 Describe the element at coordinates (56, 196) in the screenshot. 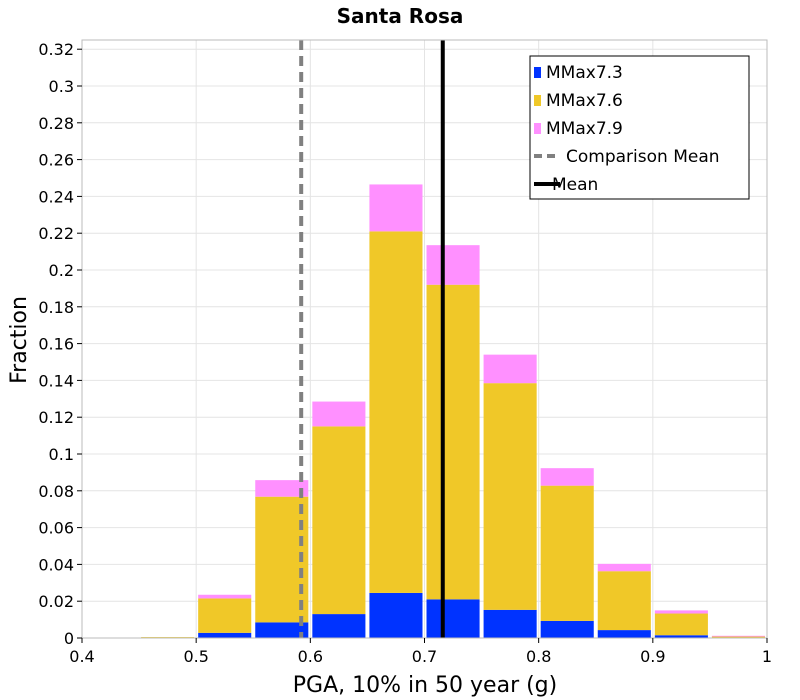

I see `y-tick-label: 0.24` at that location.